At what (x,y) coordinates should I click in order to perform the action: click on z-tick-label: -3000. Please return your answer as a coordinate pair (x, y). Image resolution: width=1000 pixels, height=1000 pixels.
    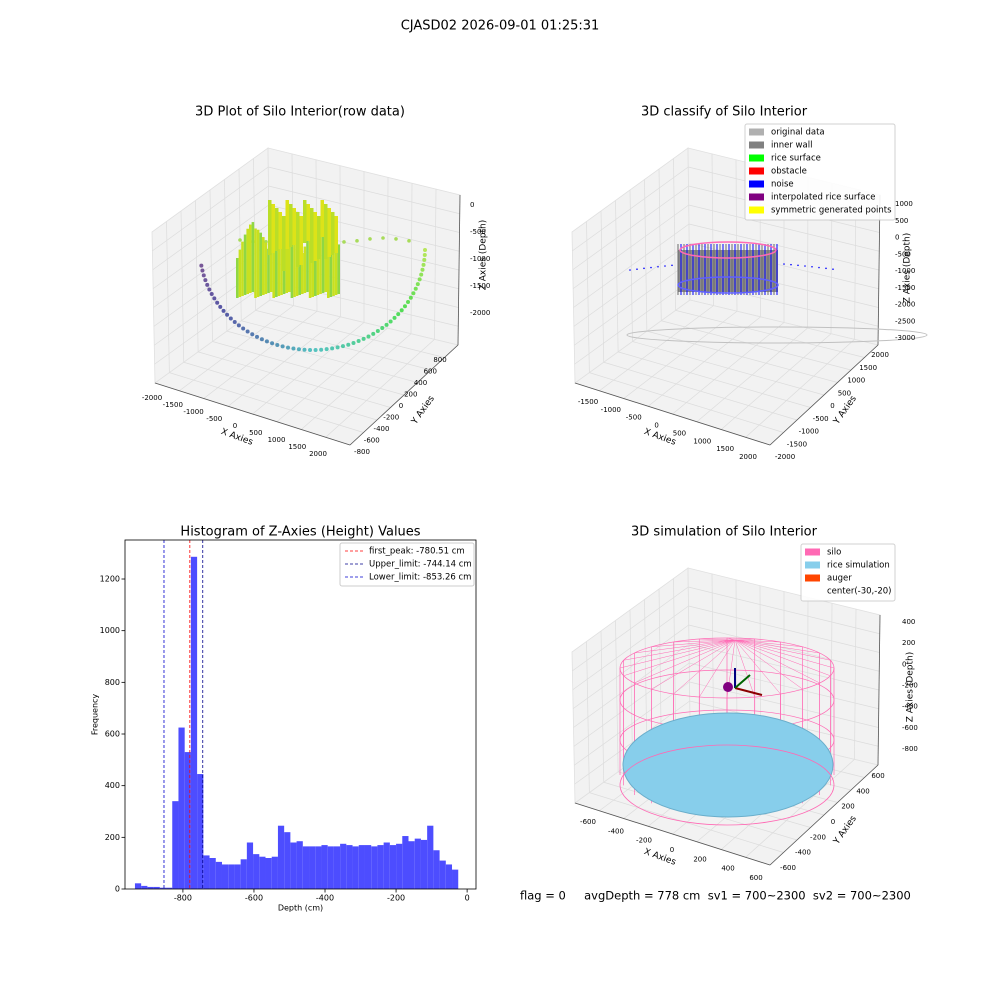
    Looking at the image, I should click on (905, 338).